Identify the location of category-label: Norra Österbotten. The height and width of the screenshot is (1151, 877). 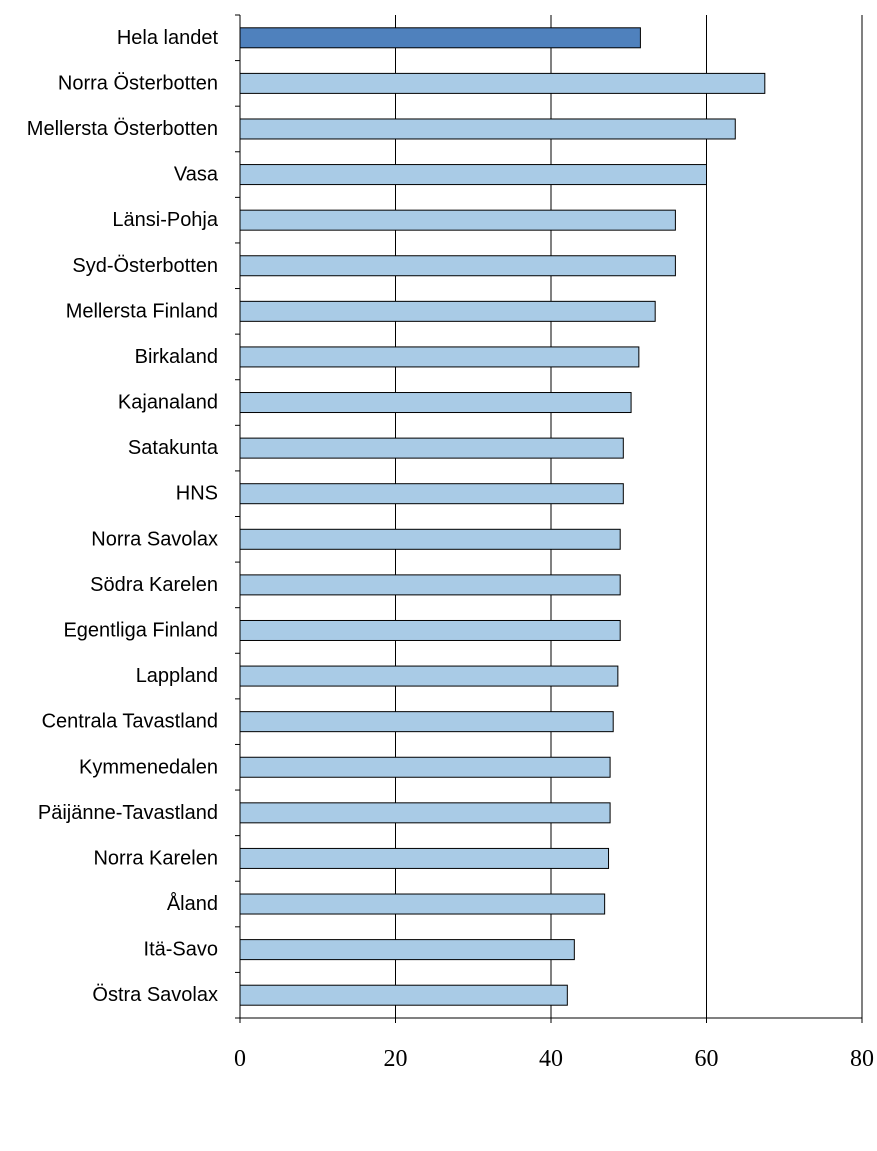
(138, 83).